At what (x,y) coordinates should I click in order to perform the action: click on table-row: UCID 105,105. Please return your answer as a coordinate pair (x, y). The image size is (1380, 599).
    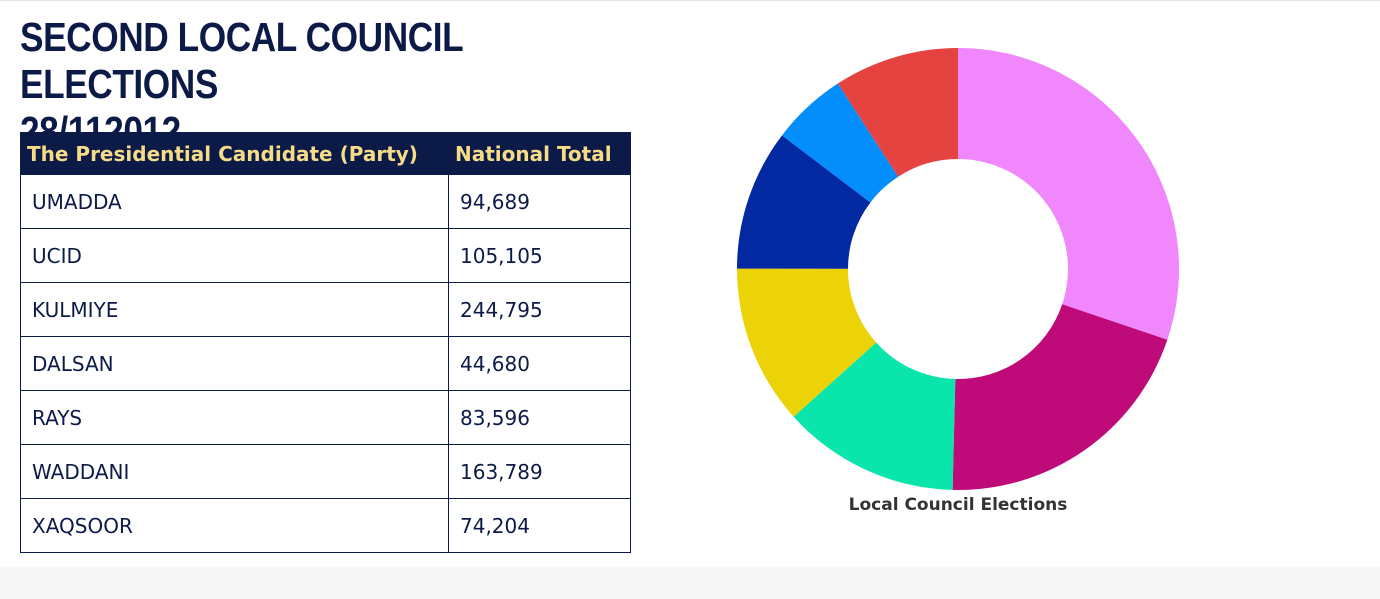
    Looking at the image, I should click on (325, 255).